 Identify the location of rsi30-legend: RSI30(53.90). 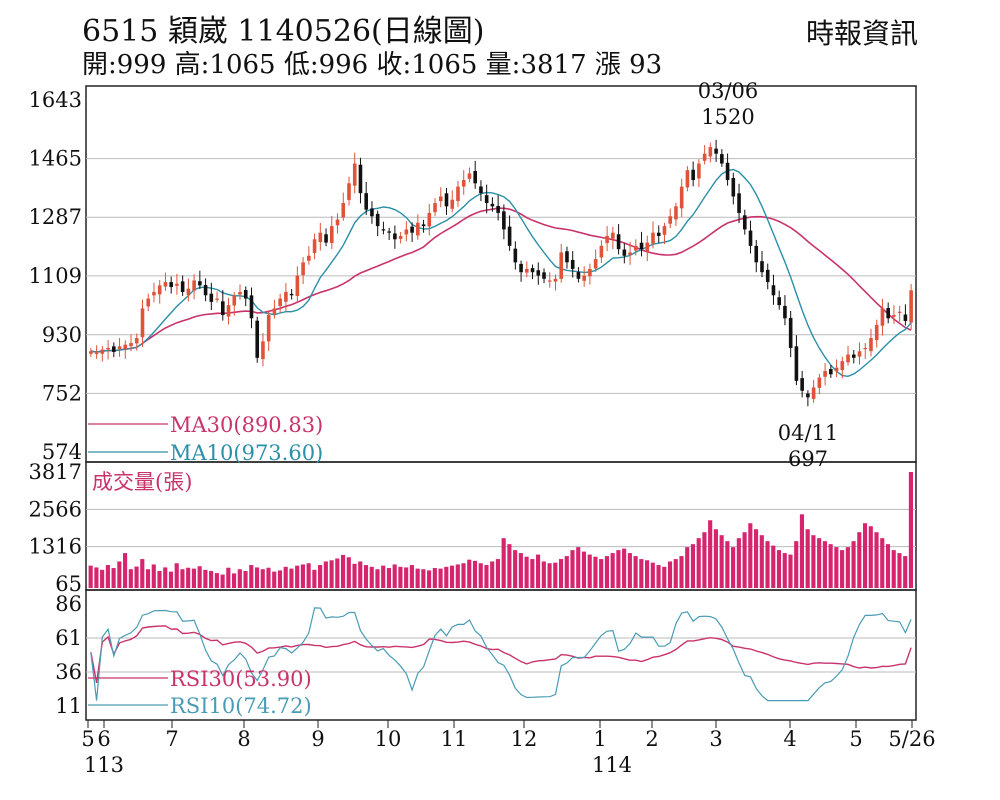
(241, 679).